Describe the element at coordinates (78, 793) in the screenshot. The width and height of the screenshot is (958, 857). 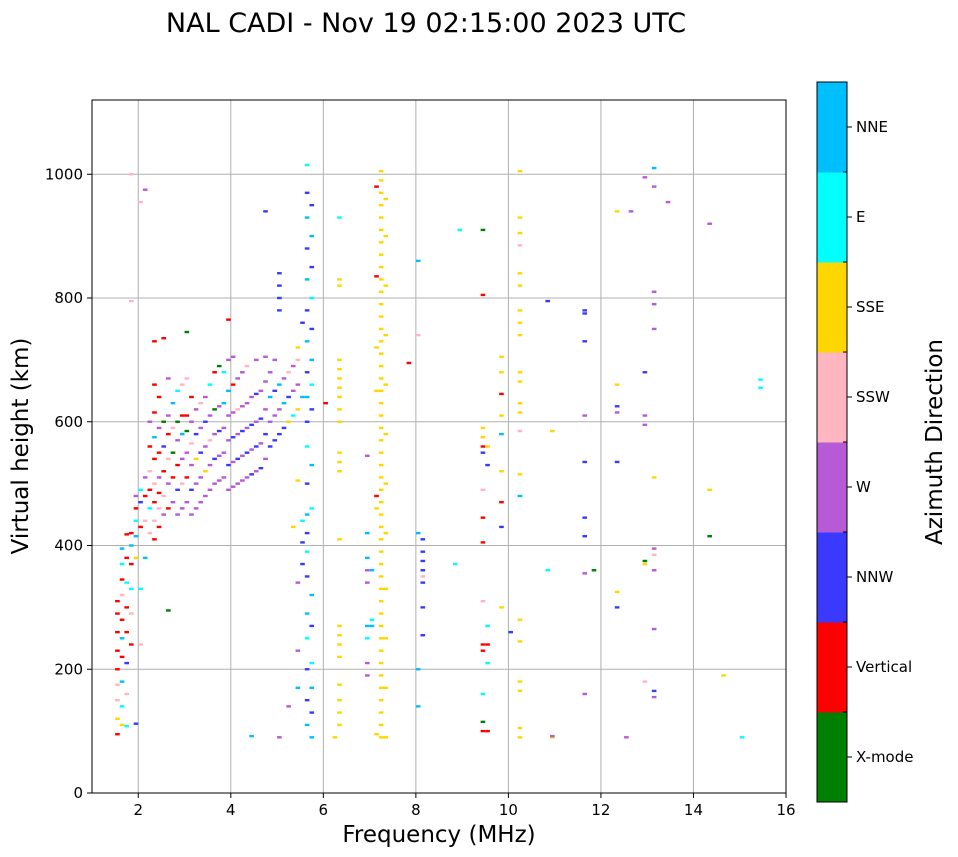
I see `y-tick-label: 0` at that location.